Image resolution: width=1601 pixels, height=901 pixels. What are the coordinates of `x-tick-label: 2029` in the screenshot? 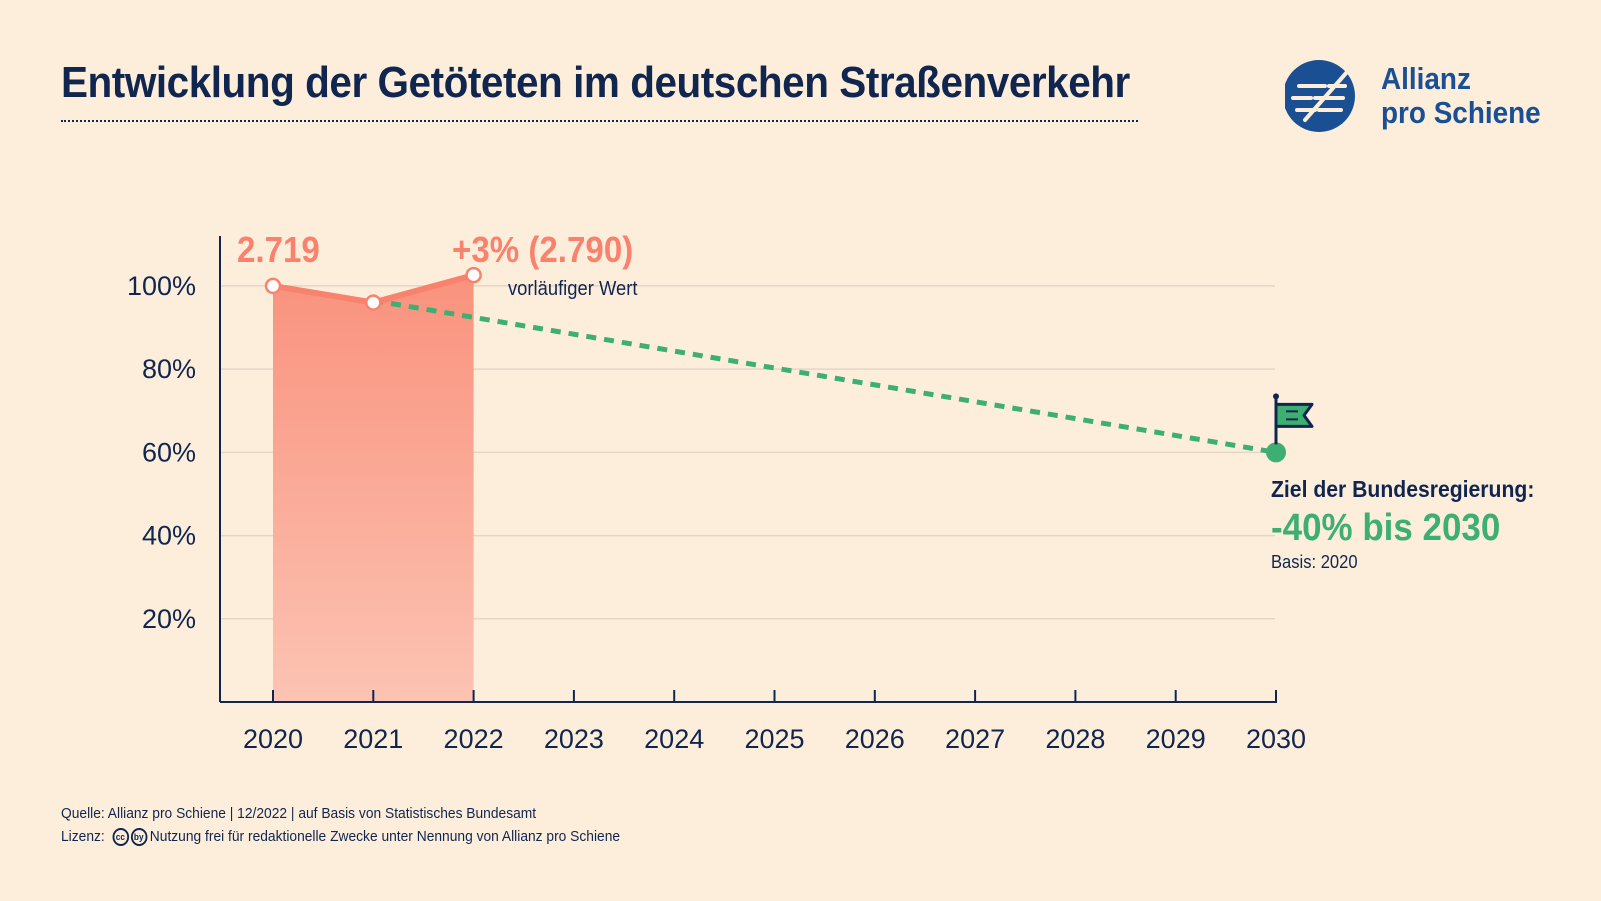 It's located at (1176, 739).